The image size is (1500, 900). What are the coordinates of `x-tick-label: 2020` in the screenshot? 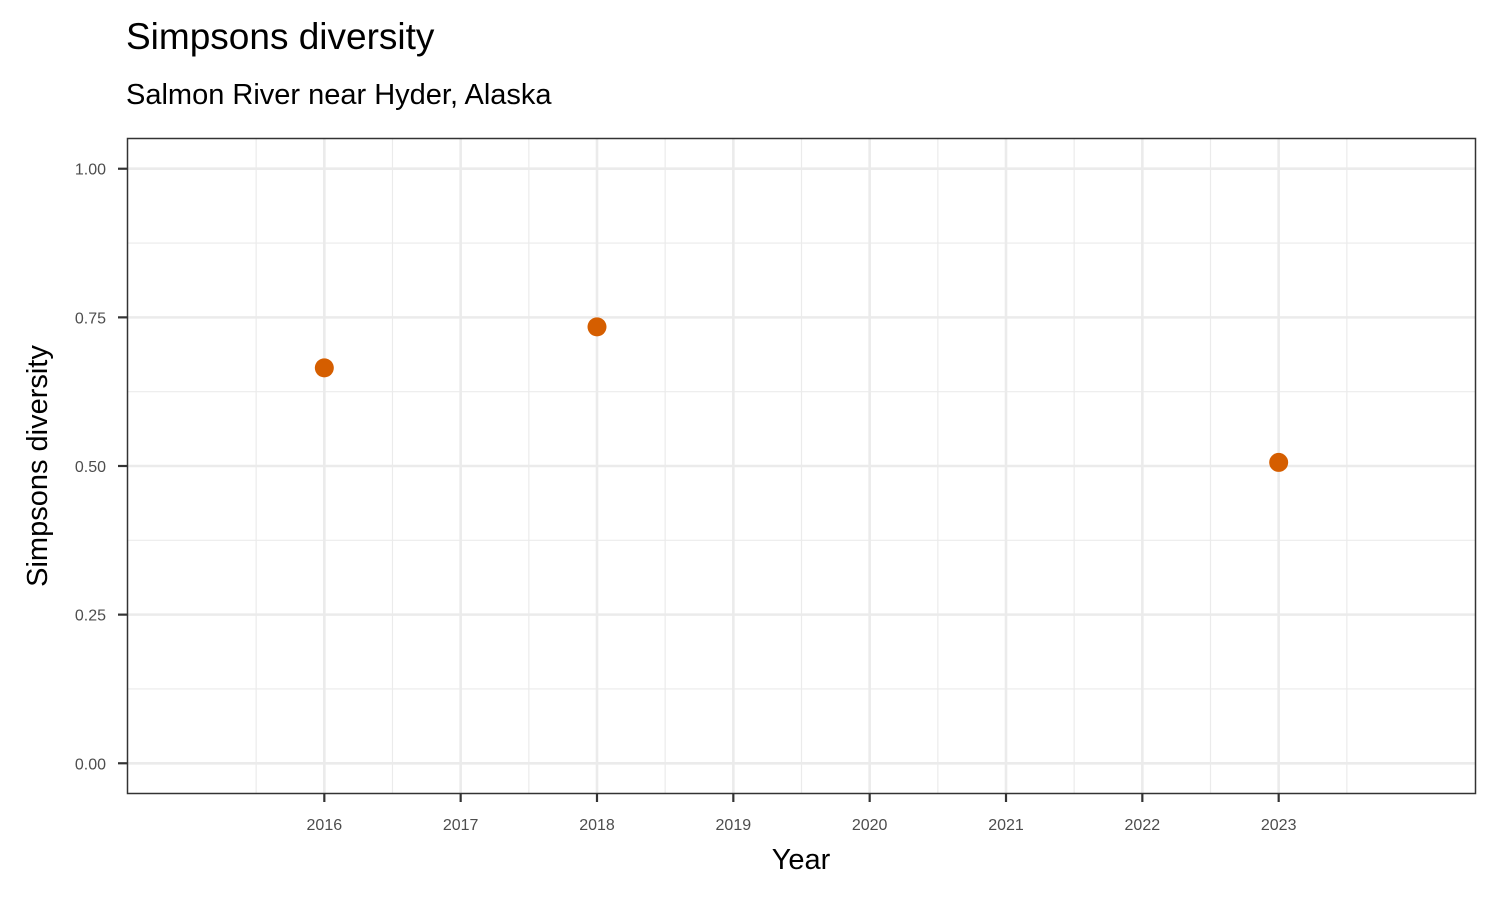 It's located at (870, 825).